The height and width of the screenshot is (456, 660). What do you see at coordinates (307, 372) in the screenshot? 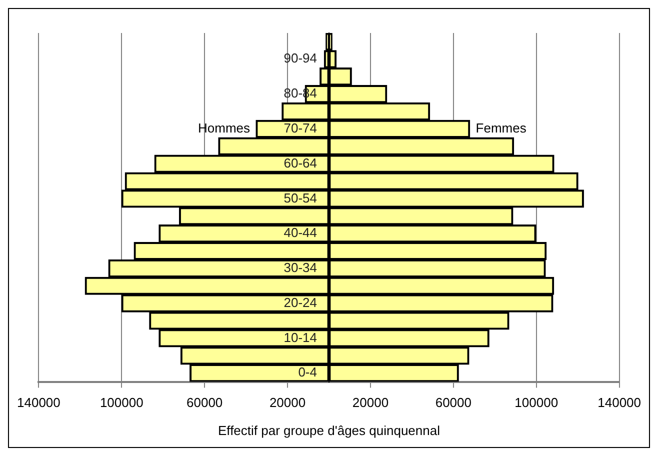
I see `y-tick-label: 0-4` at bounding box center [307, 372].